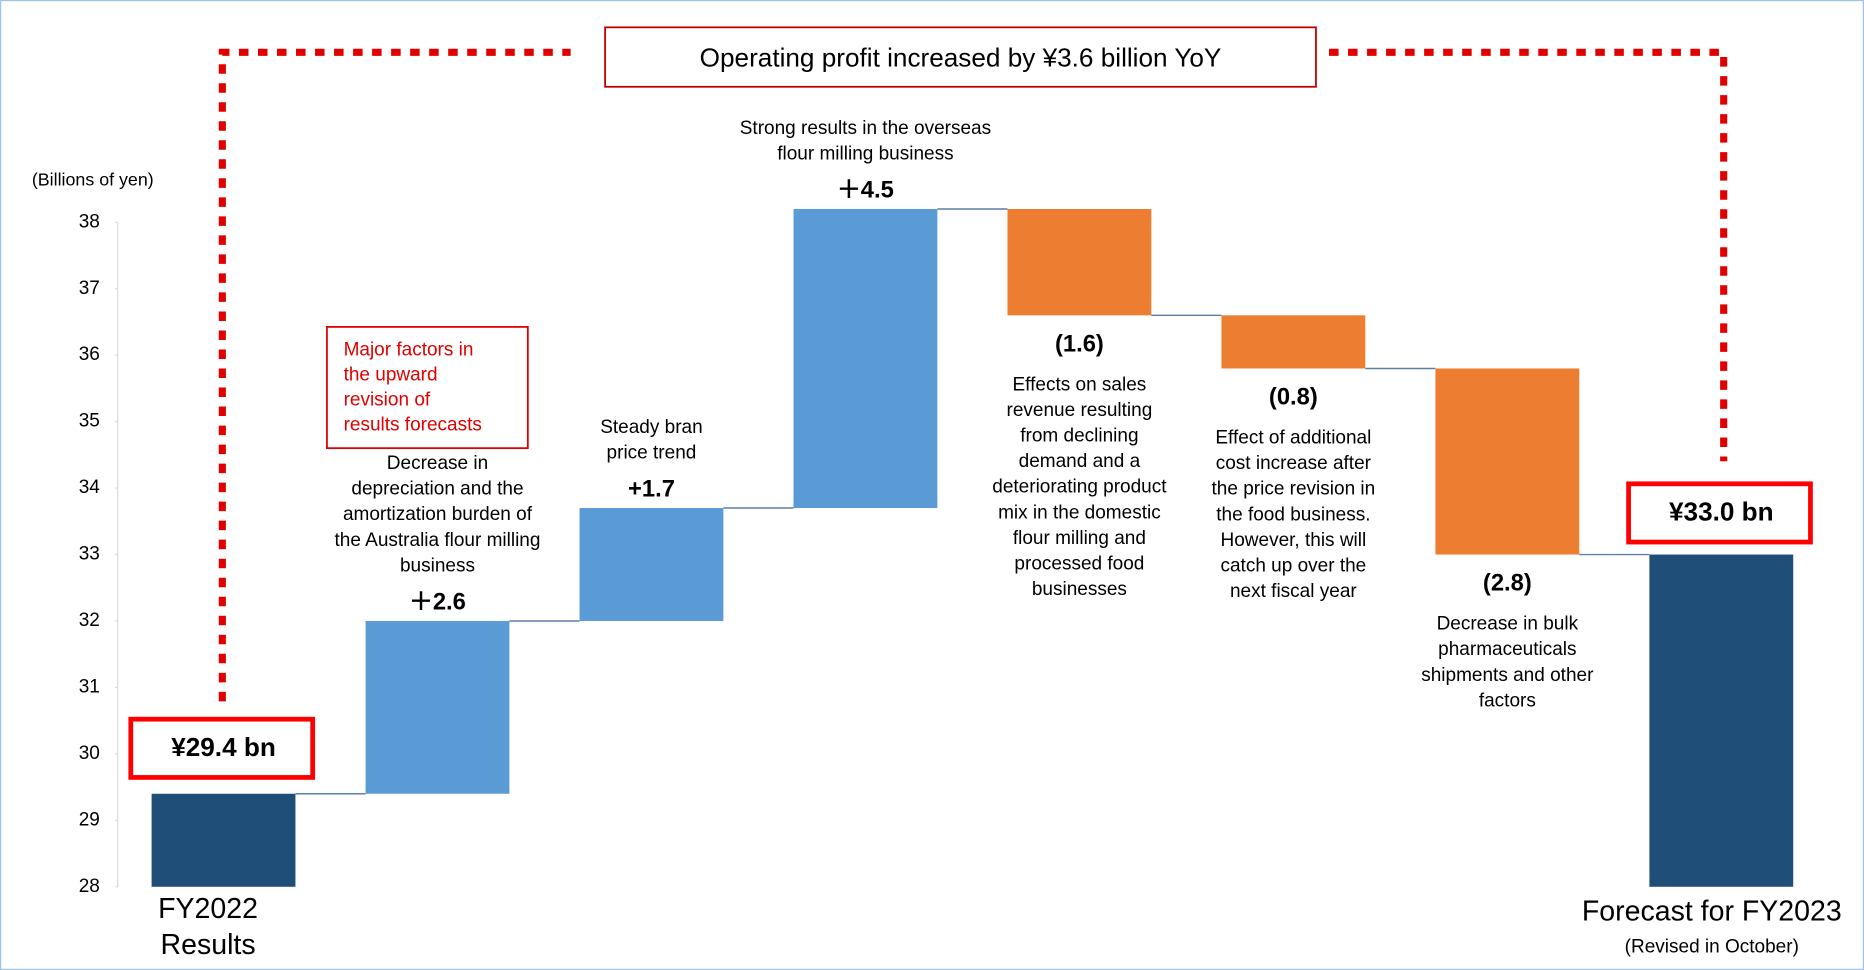 The image size is (1864, 970). What do you see at coordinates (1080, 410) in the screenshot?
I see `annotation: revenue resulting` at bounding box center [1080, 410].